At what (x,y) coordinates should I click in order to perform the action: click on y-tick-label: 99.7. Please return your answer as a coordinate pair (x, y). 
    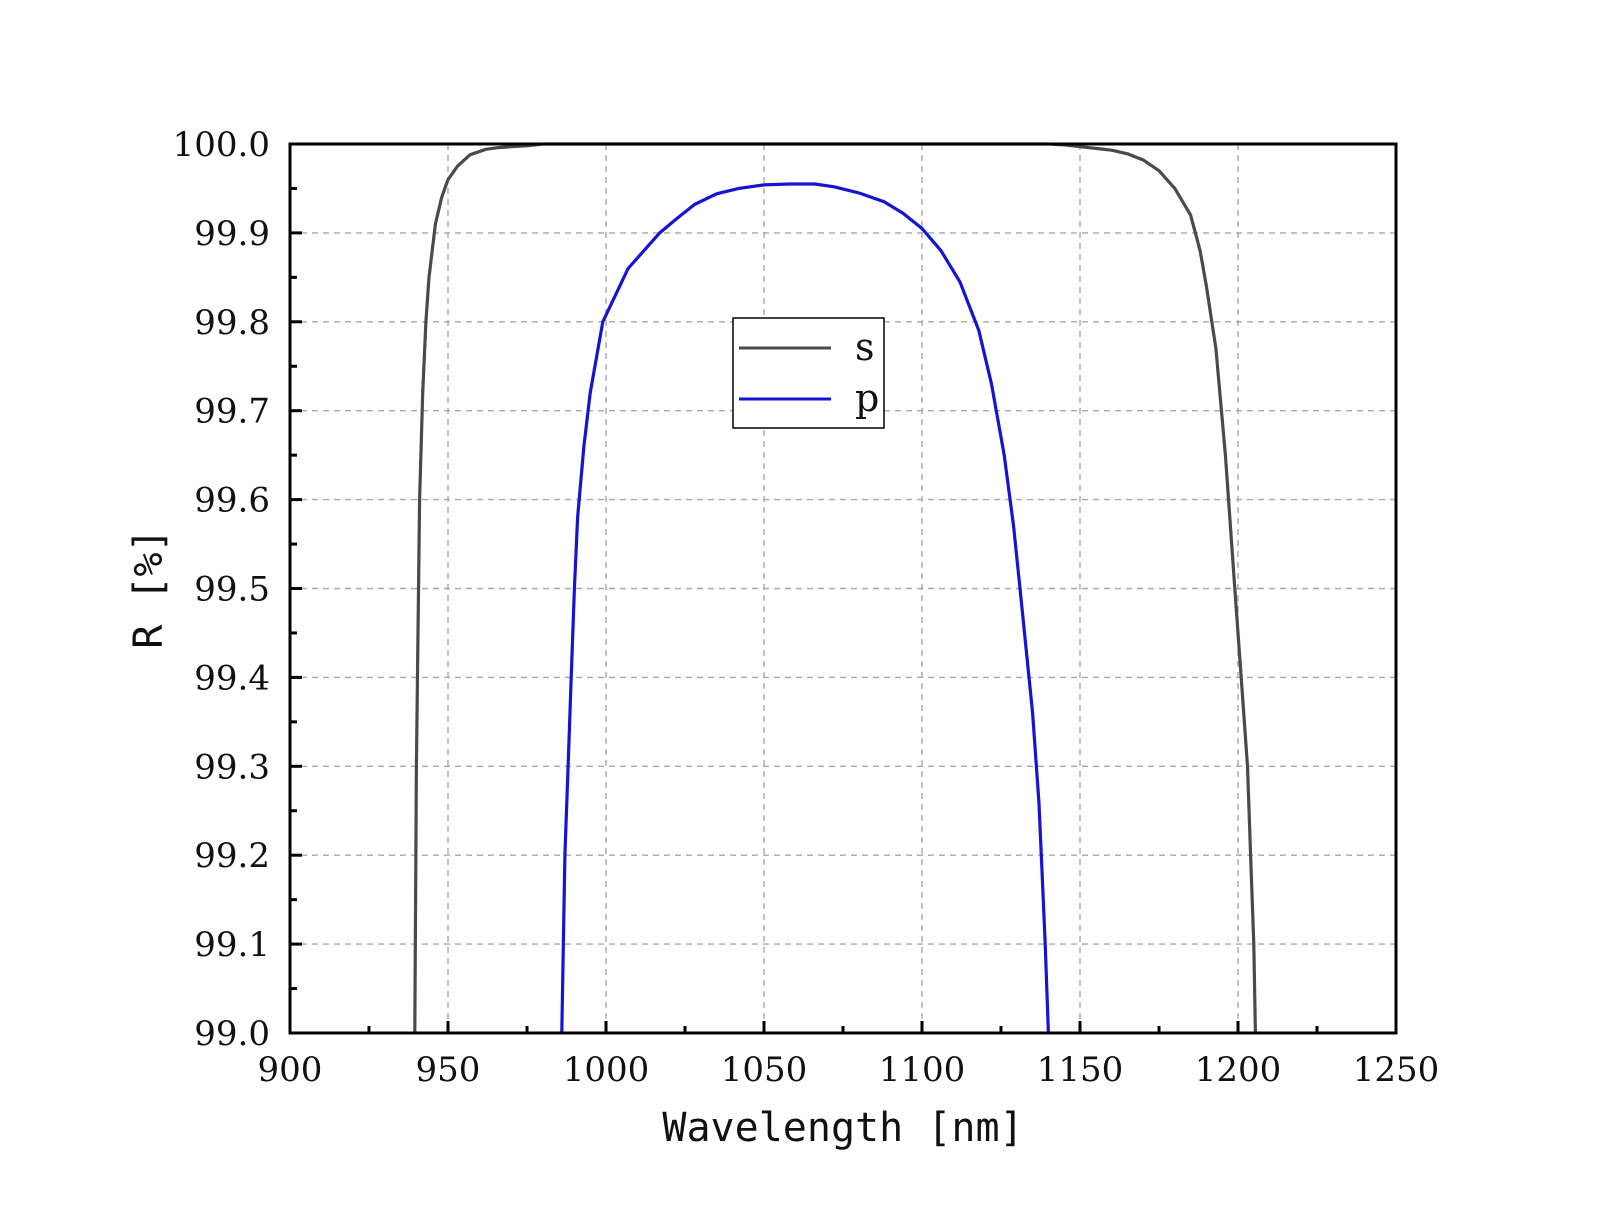
    Looking at the image, I should click on (232, 412).